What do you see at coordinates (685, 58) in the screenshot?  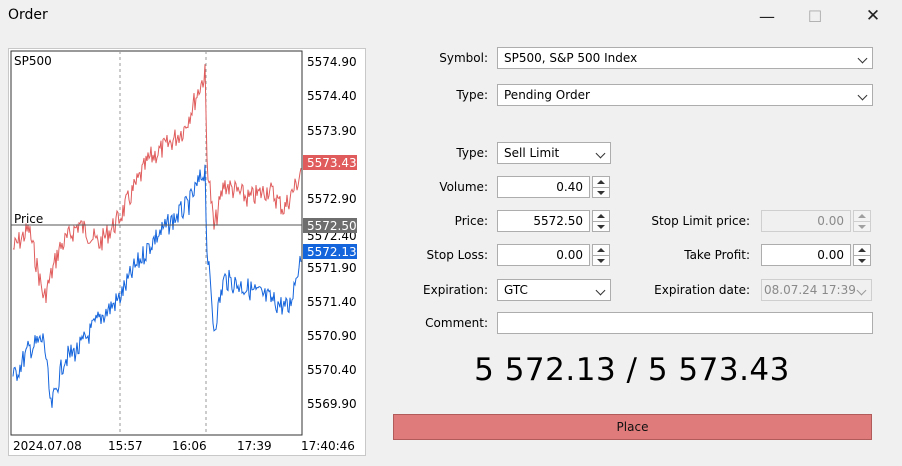 I see `symbol-select: SP500, S&P 500 Index` at bounding box center [685, 58].